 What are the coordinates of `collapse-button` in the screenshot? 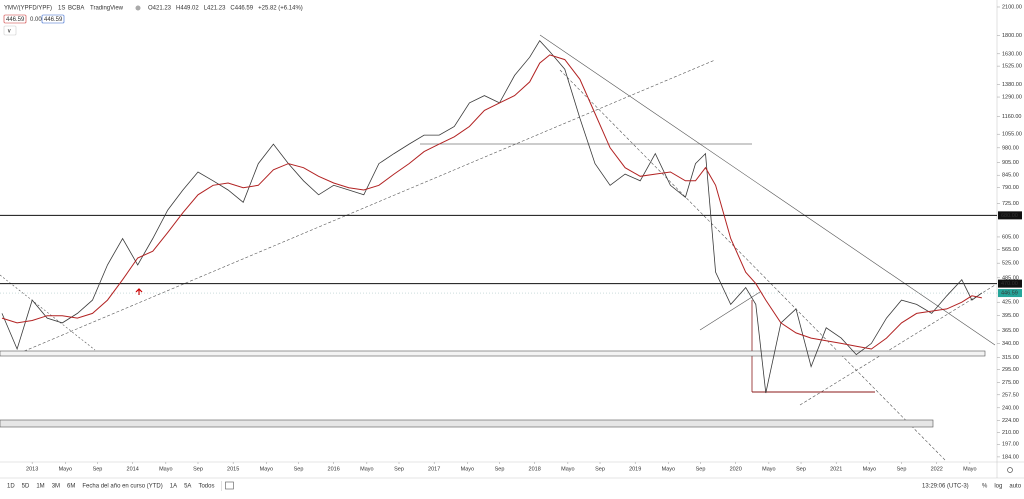 It's located at (10, 30).